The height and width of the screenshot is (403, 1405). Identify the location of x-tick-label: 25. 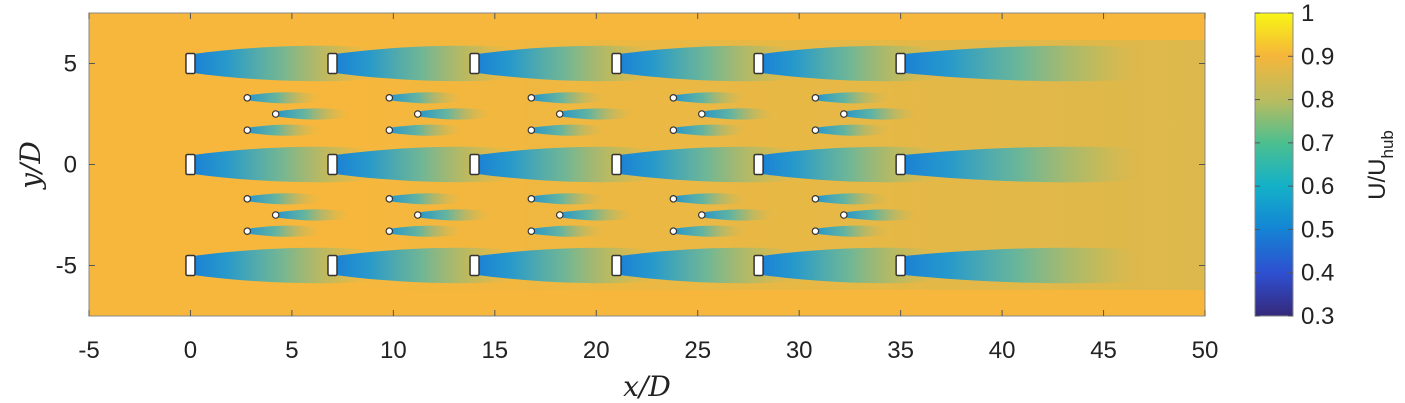
(697, 350).